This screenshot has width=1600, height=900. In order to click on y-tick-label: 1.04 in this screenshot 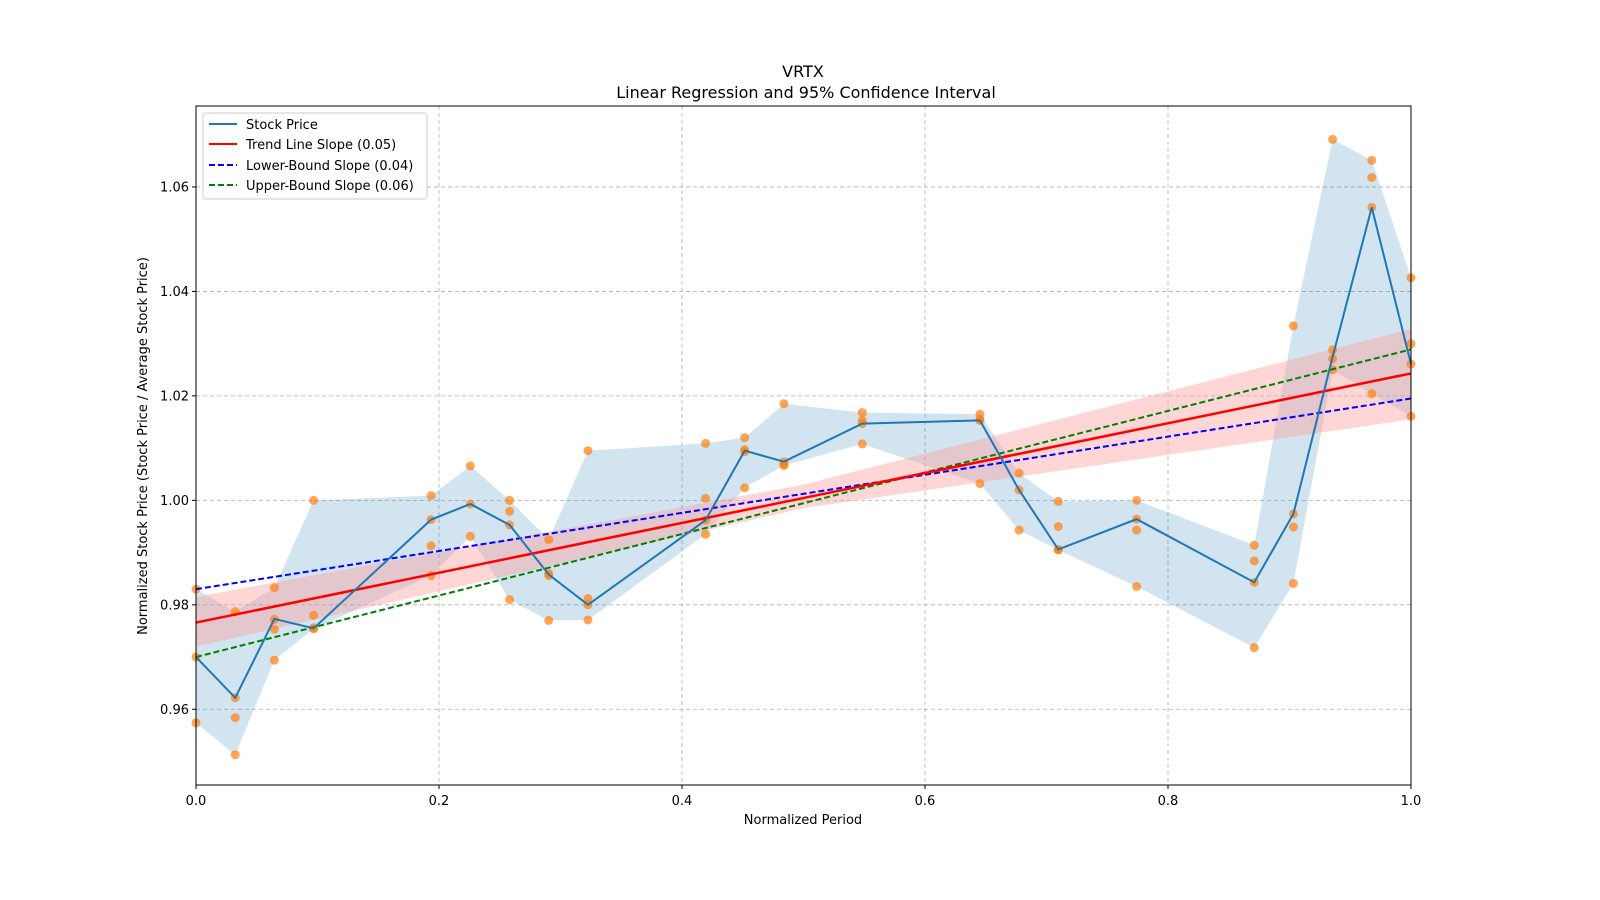, I will do `click(174, 292)`.